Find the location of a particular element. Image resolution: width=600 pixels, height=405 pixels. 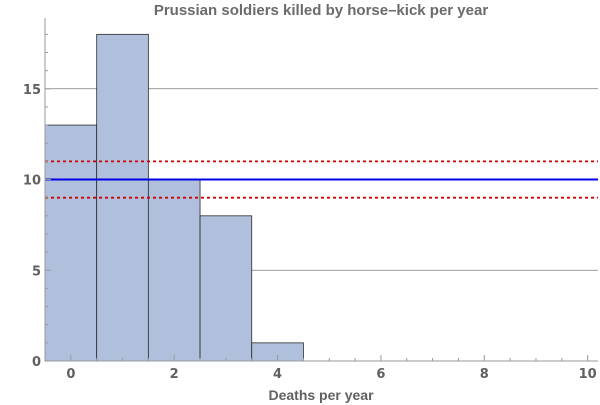

y-tick-label-5: 5 is located at coordinates (36, 271).